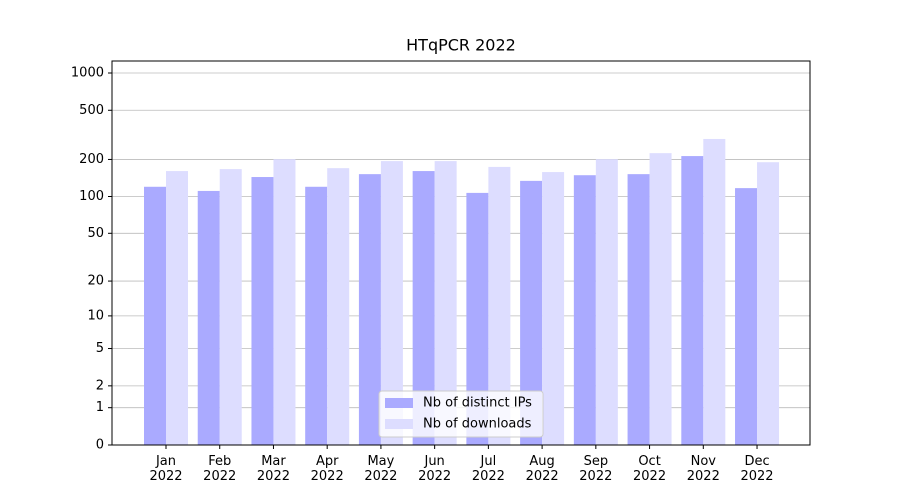 The height and width of the screenshot is (500, 900). I want to click on legend-label: Nb of distinct IPs, so click(477, 403).